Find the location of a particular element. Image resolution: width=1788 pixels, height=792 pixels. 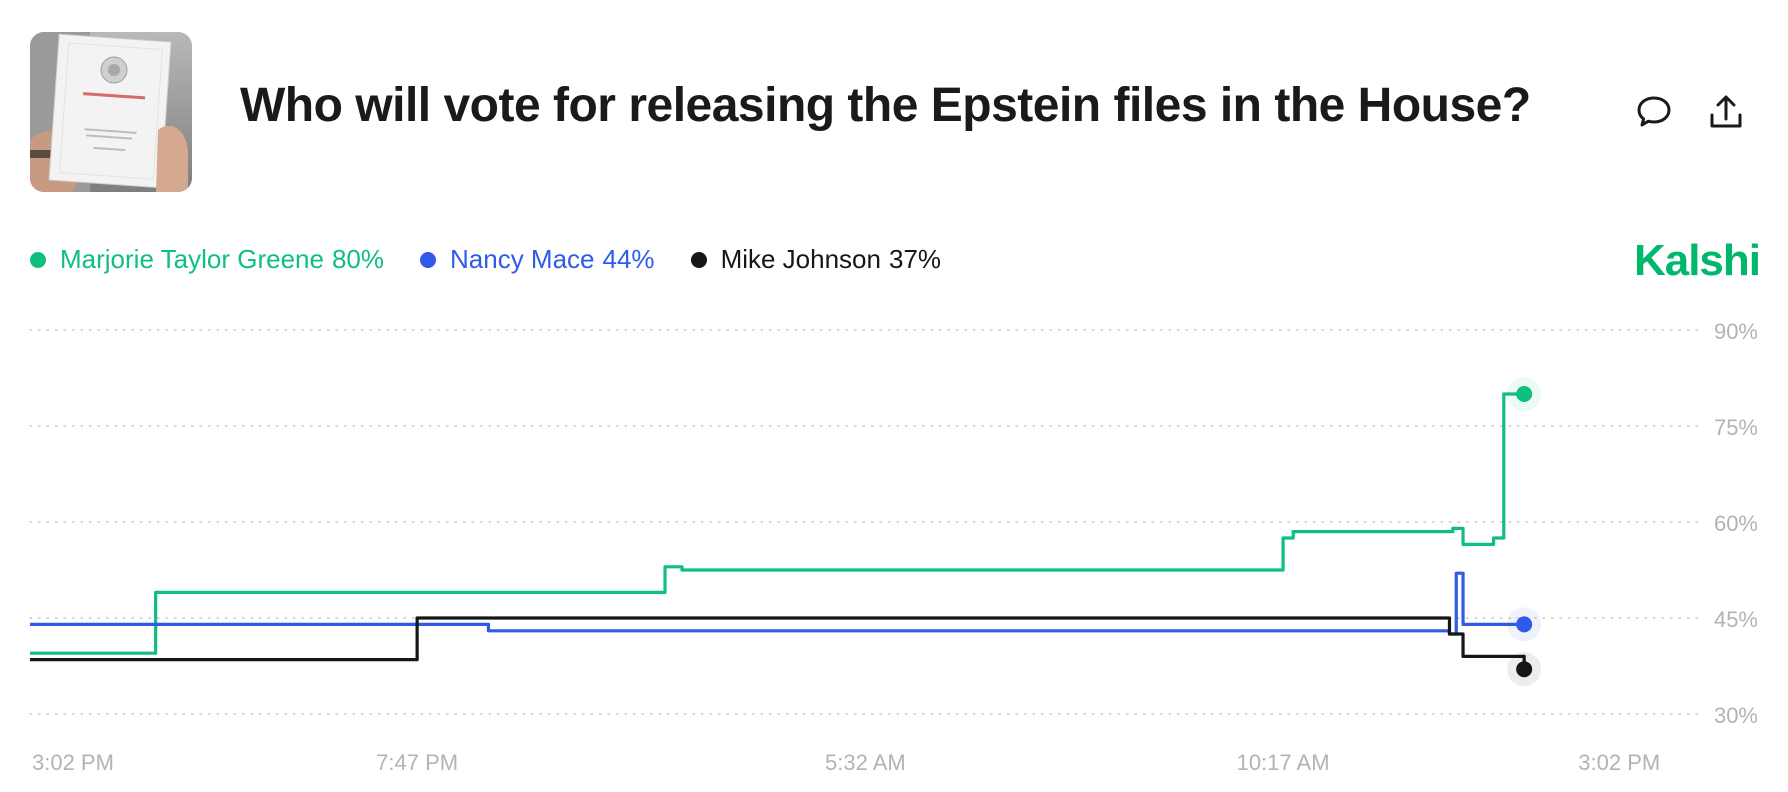

legend-dot-greene is located at coordinates (38, 259).